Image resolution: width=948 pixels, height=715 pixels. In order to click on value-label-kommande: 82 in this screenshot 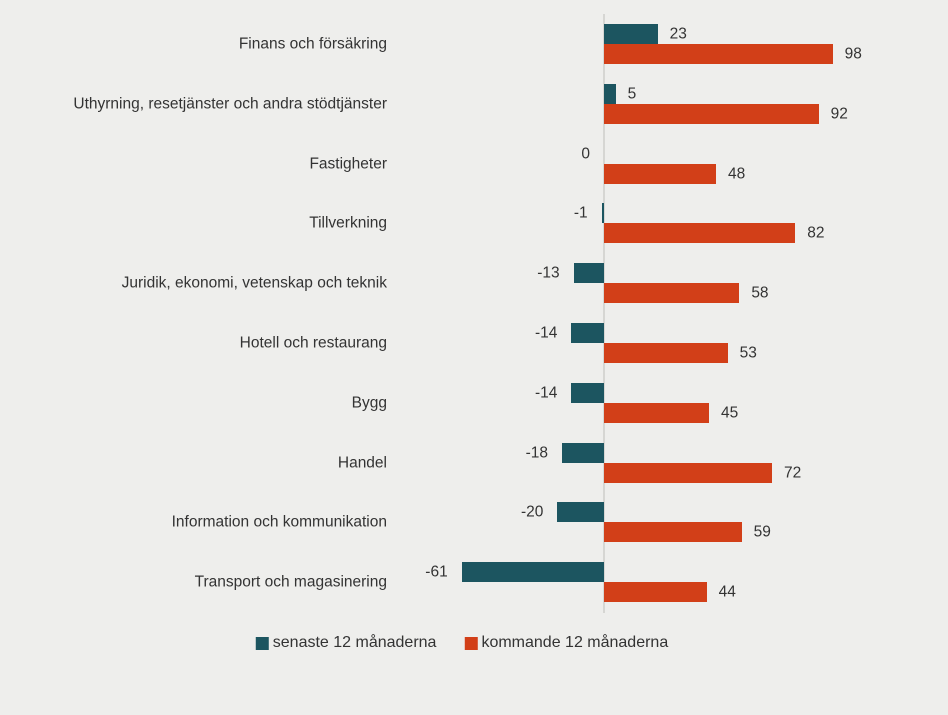, I will do `click(816, 233)`.